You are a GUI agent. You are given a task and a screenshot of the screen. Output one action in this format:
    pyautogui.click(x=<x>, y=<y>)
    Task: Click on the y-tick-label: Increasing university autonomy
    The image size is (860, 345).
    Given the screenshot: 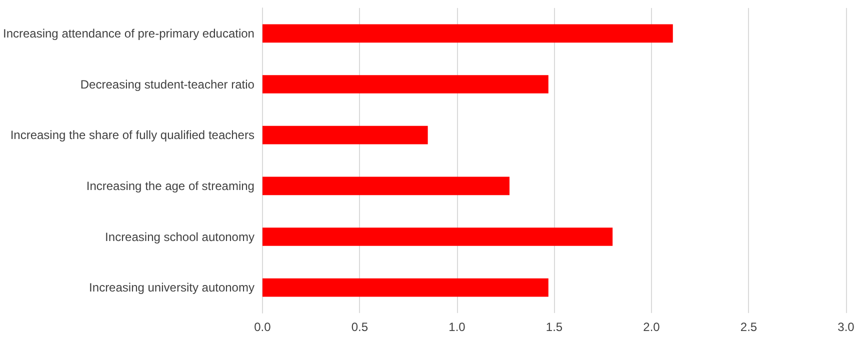 What is the action you would take?
    pyautogui.click(x=171, y=287)
    